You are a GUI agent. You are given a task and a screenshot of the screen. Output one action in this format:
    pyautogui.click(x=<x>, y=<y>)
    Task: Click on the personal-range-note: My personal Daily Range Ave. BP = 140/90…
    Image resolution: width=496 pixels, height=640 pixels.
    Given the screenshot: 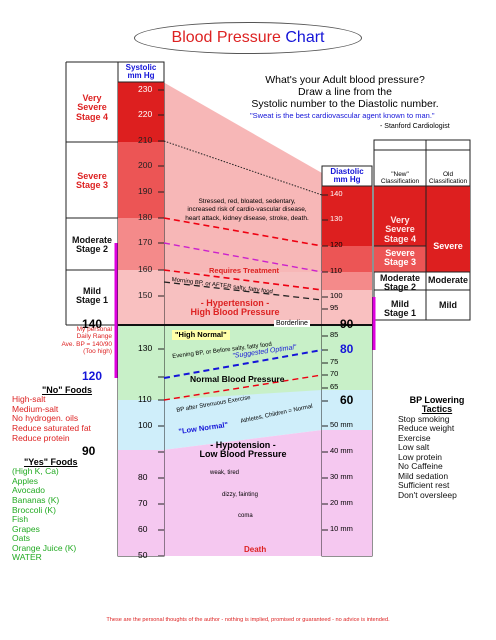 What is the action you would take?
    pyautogui.click(x=84, y=341)
    